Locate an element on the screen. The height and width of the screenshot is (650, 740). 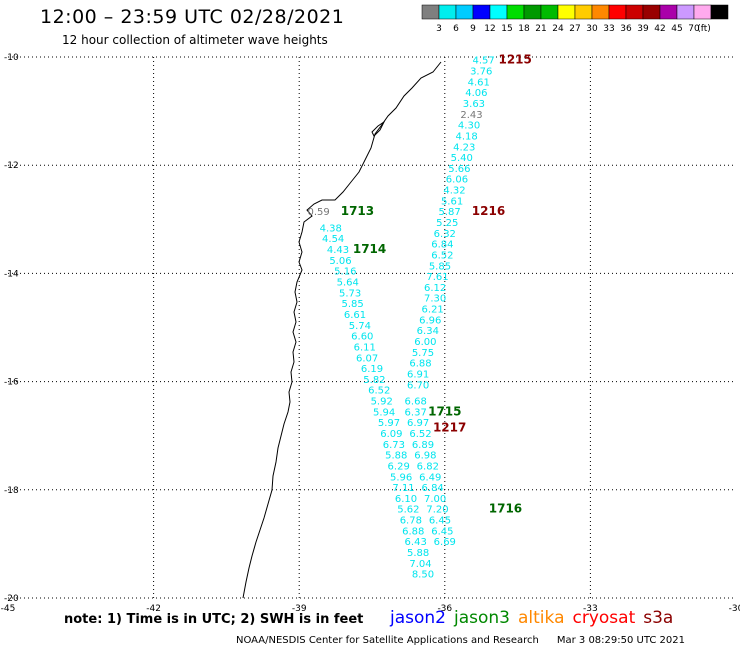
wave-height-value: 4.38 is located at coordinates (331, 228).